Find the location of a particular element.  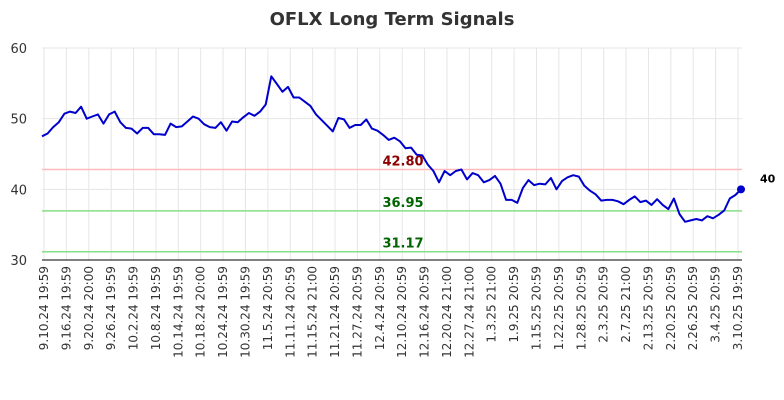

x-tick-label: 10.18.24 20:00 is located at coordinates (201, 312).